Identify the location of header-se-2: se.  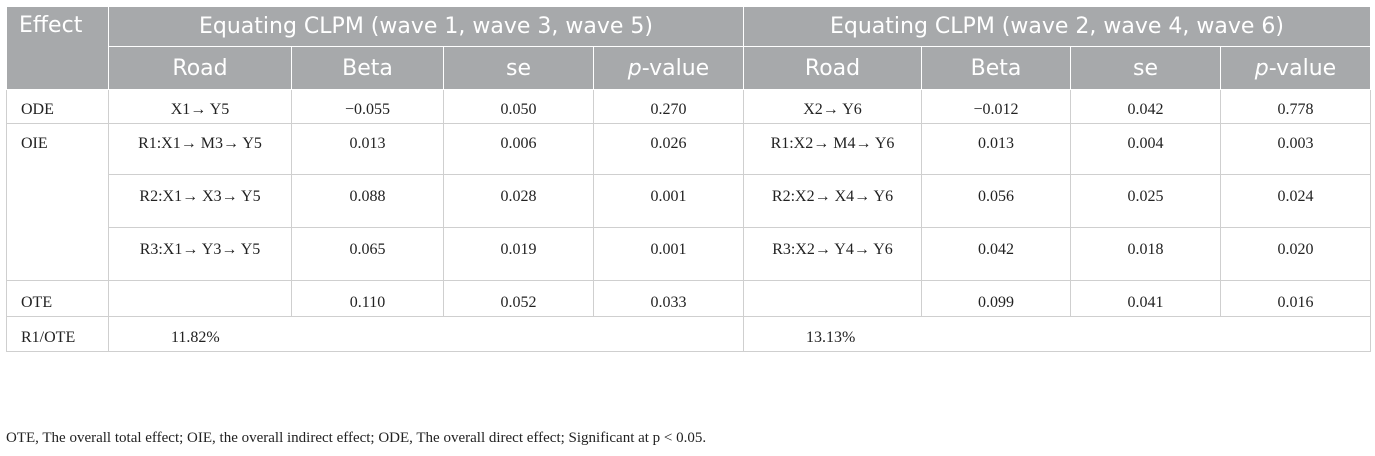
(1145, 68).